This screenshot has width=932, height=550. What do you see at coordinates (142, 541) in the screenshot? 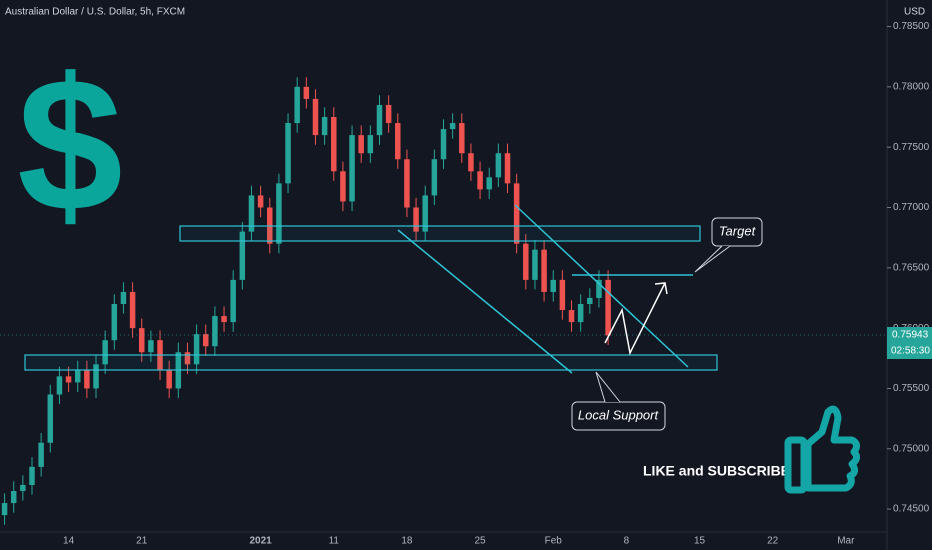
I see `x-tick-label: 21` at bounding box center [142, 541].